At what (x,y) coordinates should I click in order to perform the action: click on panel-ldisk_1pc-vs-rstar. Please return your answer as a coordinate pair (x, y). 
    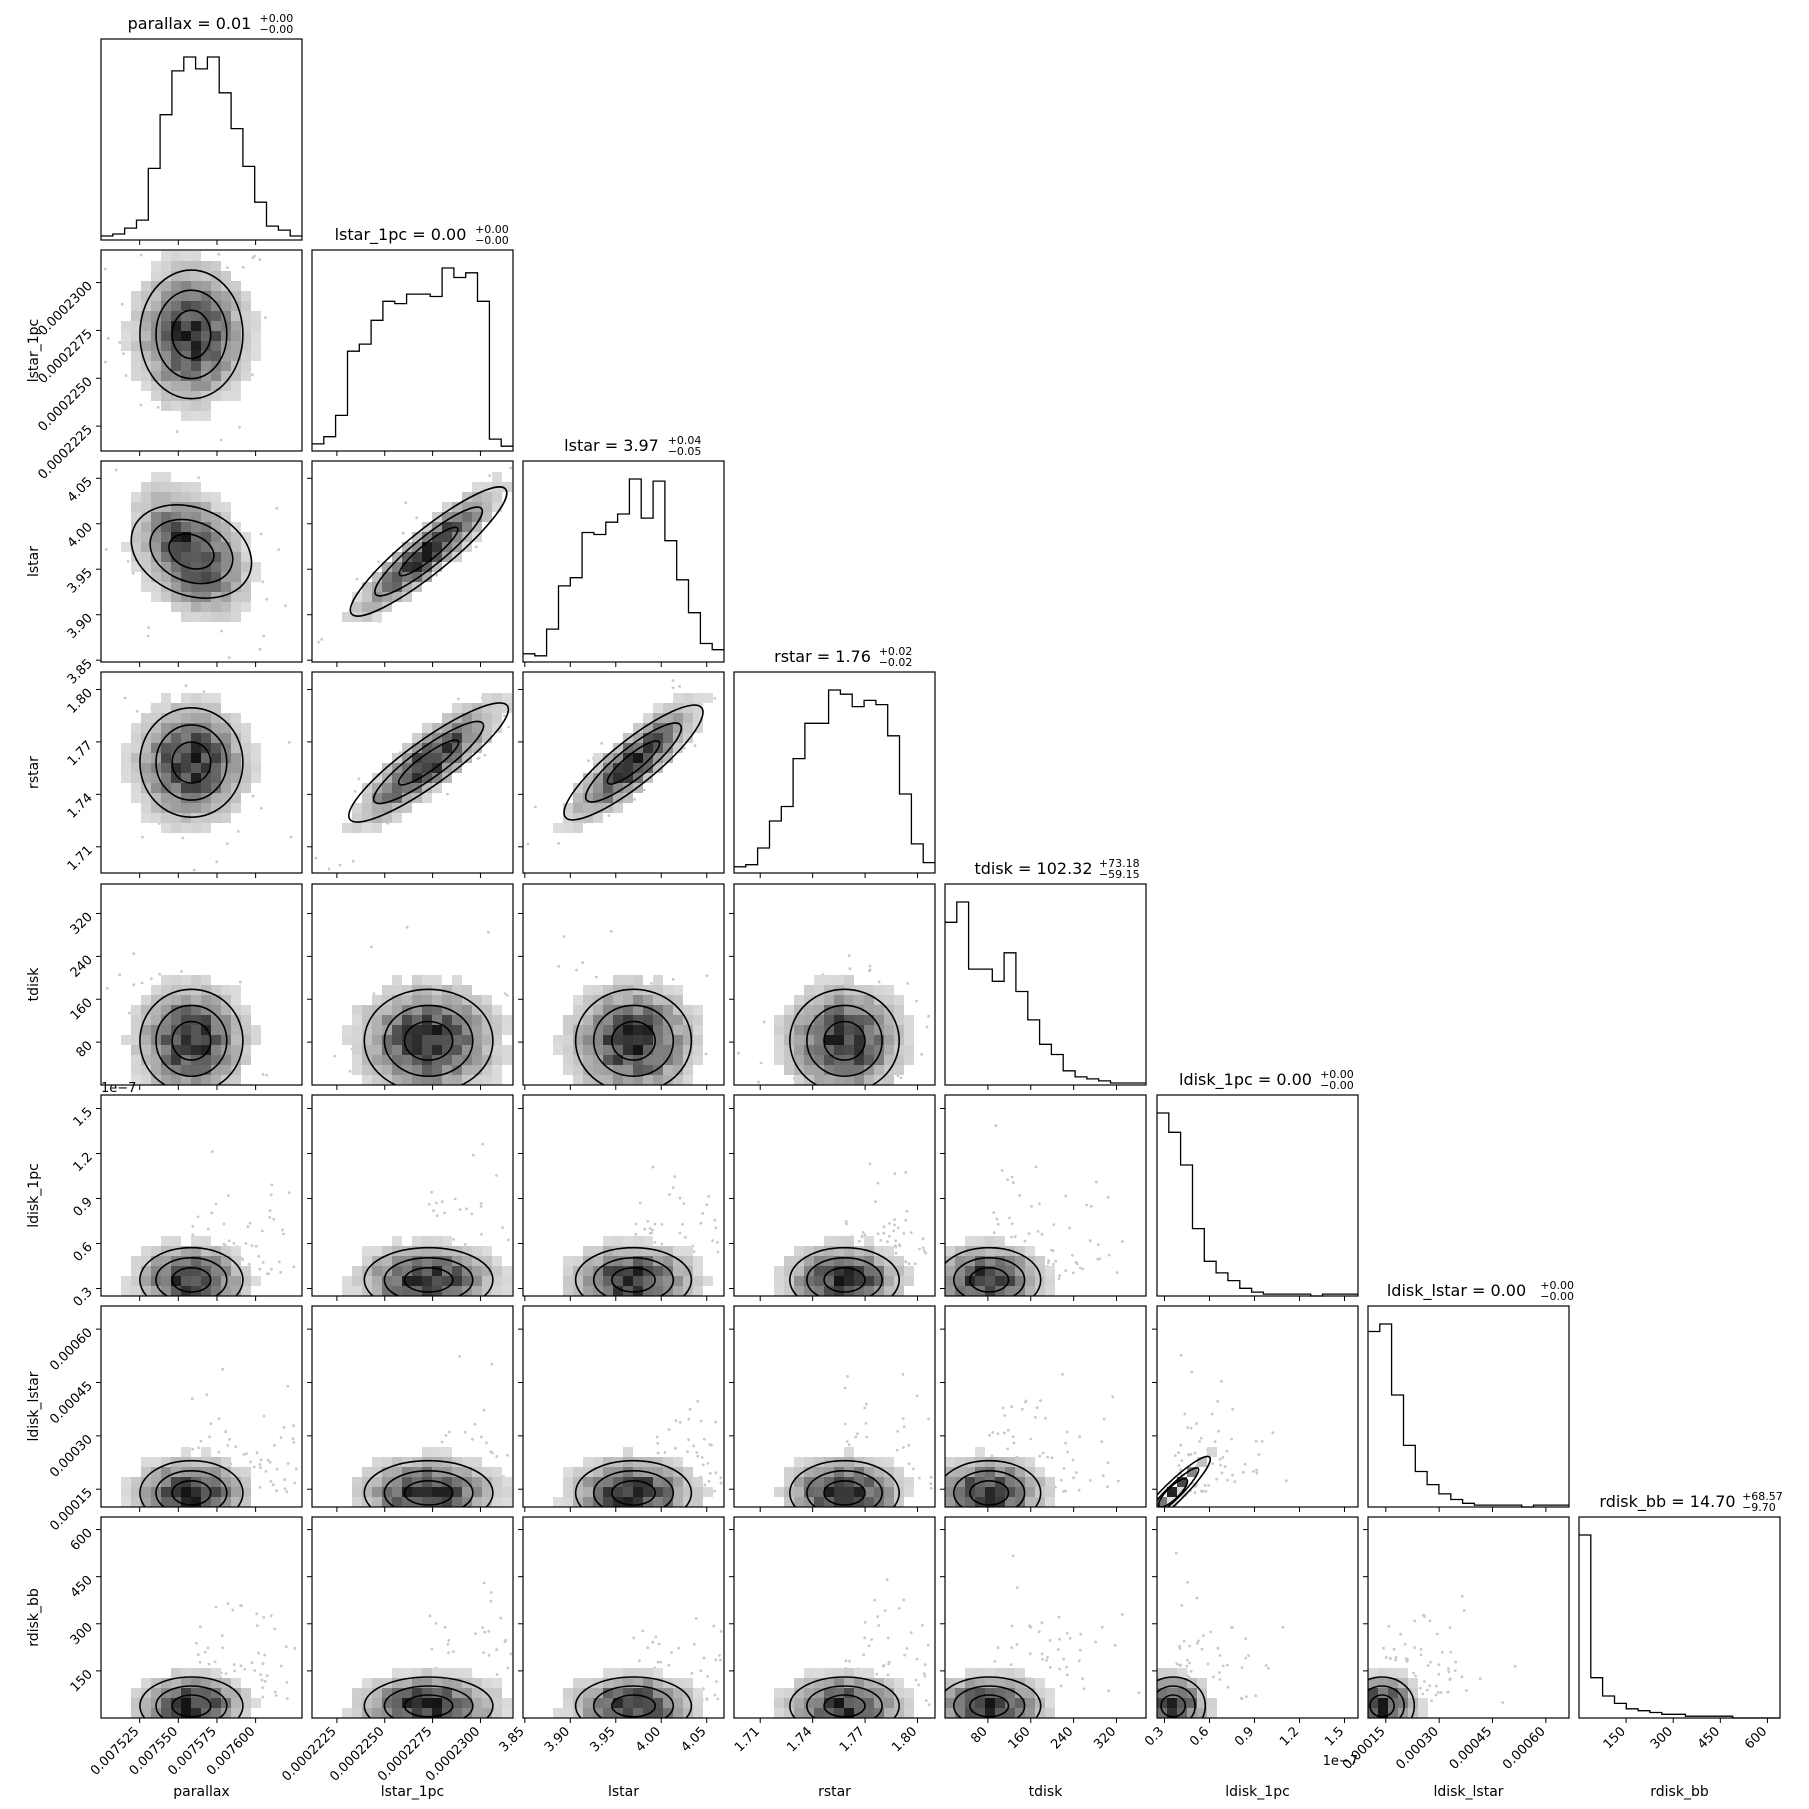
    Looking at the image, I should click on (850, 1229).